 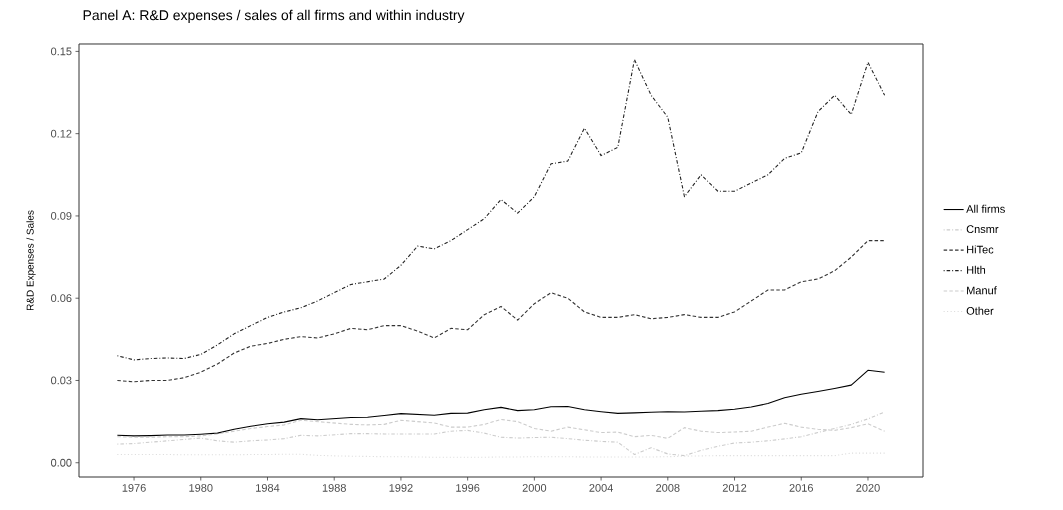 What do you see at coordinates (980, 249) in the screenshot?
I see `legend-label: HiTec` at bounding box center [980, 249].